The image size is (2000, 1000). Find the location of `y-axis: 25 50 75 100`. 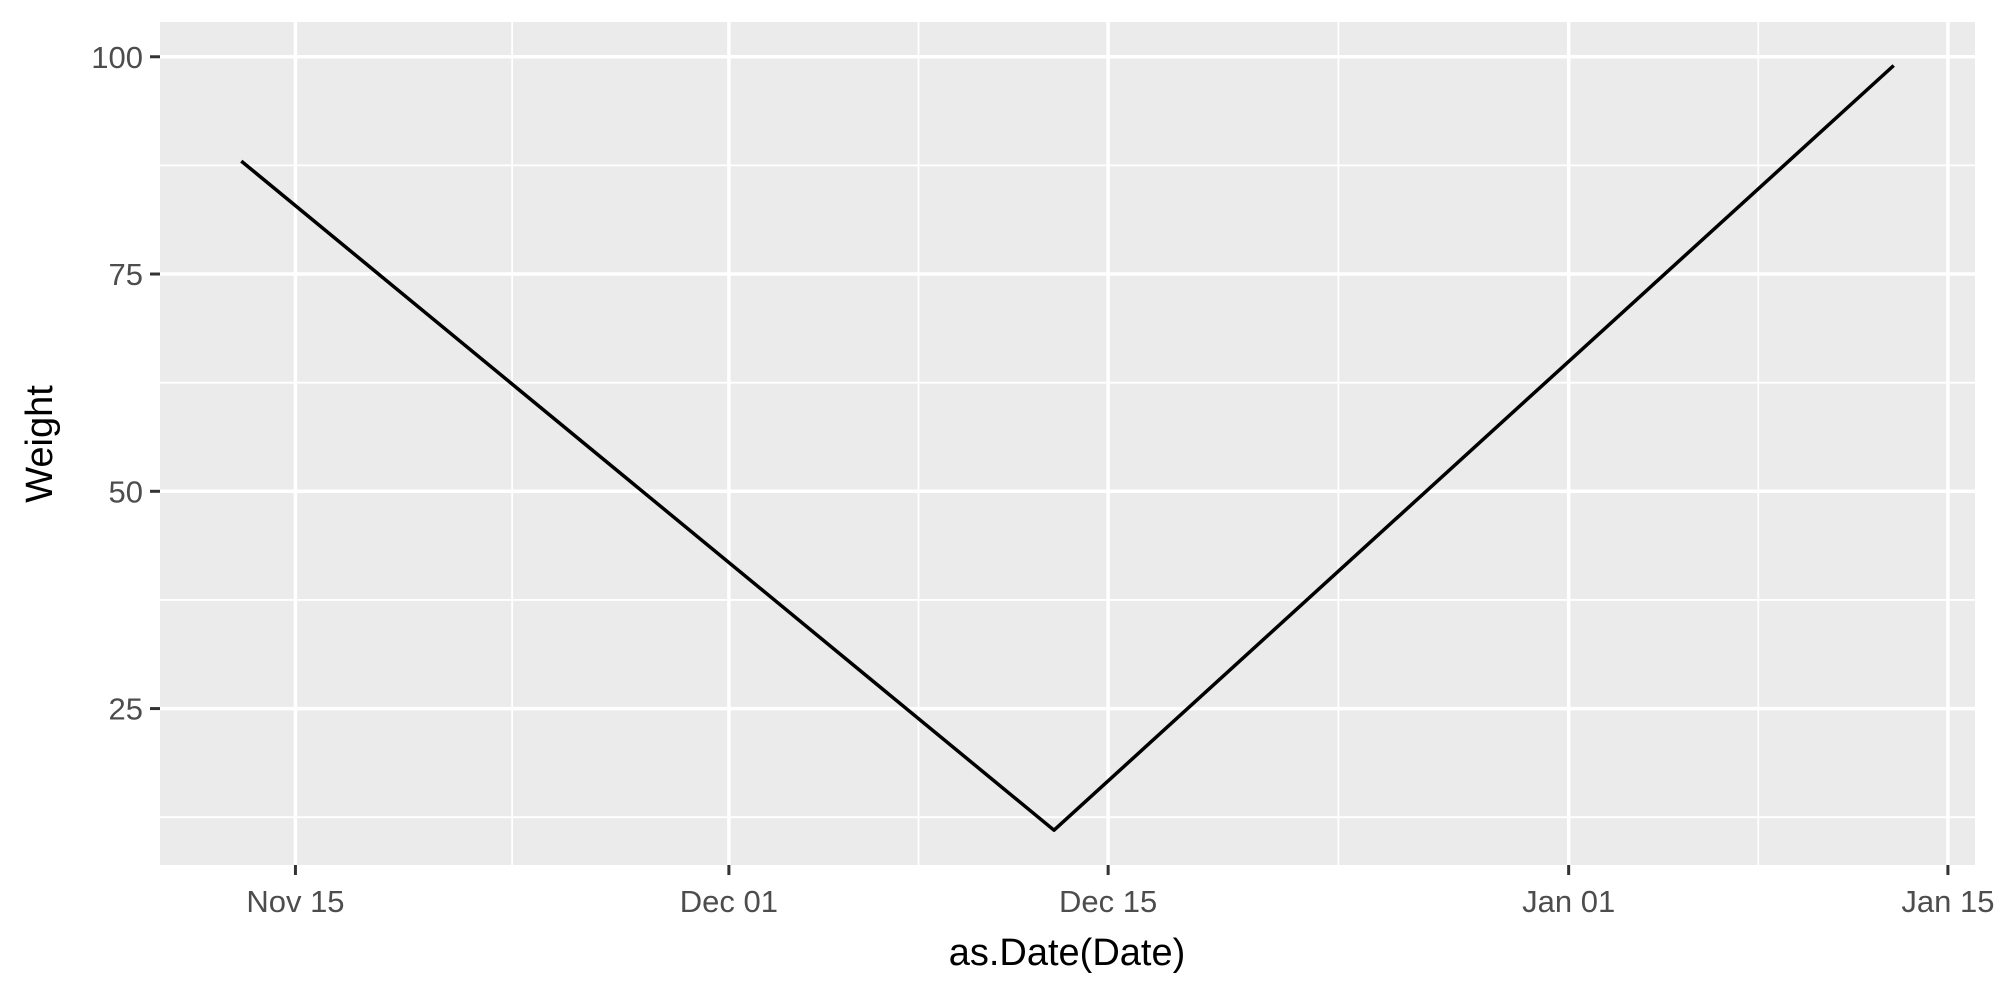

y-axis: 25 50 75 100 is located at coordinates (125, 383).